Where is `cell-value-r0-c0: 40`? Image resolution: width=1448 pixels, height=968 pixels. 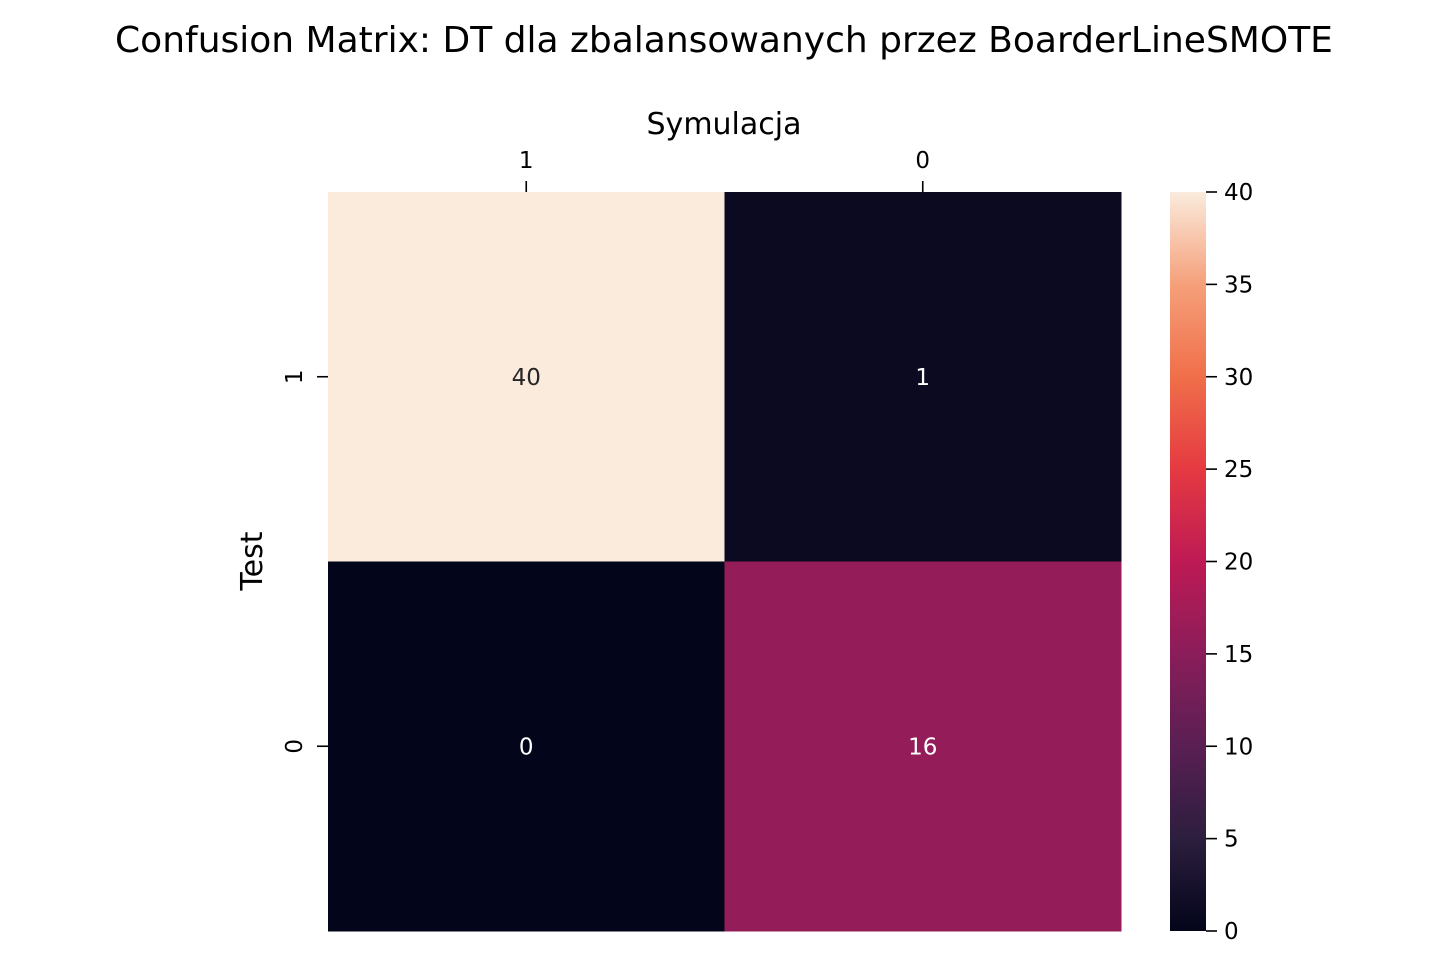 cell-value-r0-c0: 40 is located at coordinates (526, 378).